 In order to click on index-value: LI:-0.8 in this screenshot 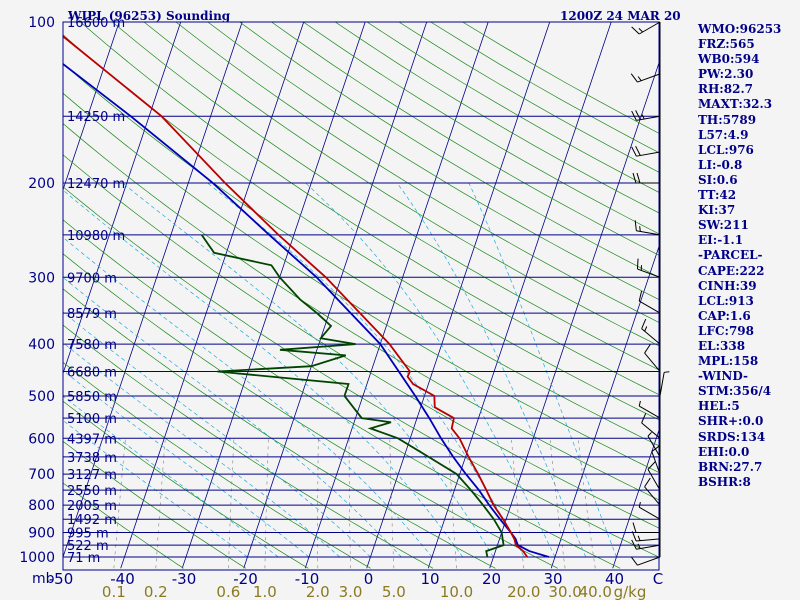, I will do `click(720, 164)`.